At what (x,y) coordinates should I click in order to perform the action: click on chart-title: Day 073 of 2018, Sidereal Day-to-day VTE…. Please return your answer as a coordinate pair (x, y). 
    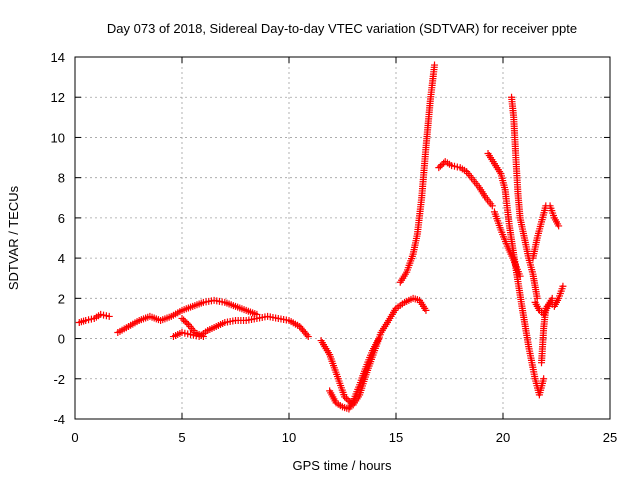
    Looking at the image, I should click on (342, 28).